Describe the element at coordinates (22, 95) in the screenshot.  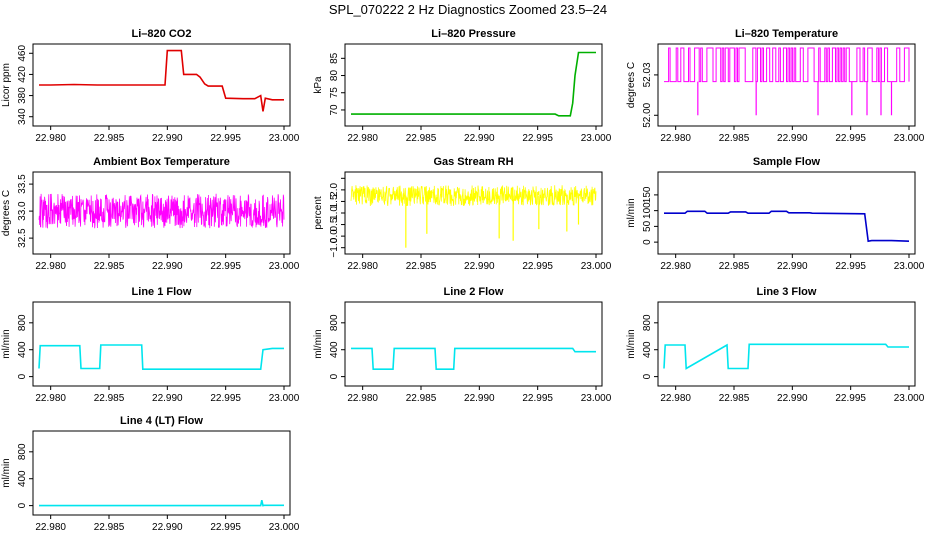
I see `y-tick-label: 380` at that location.